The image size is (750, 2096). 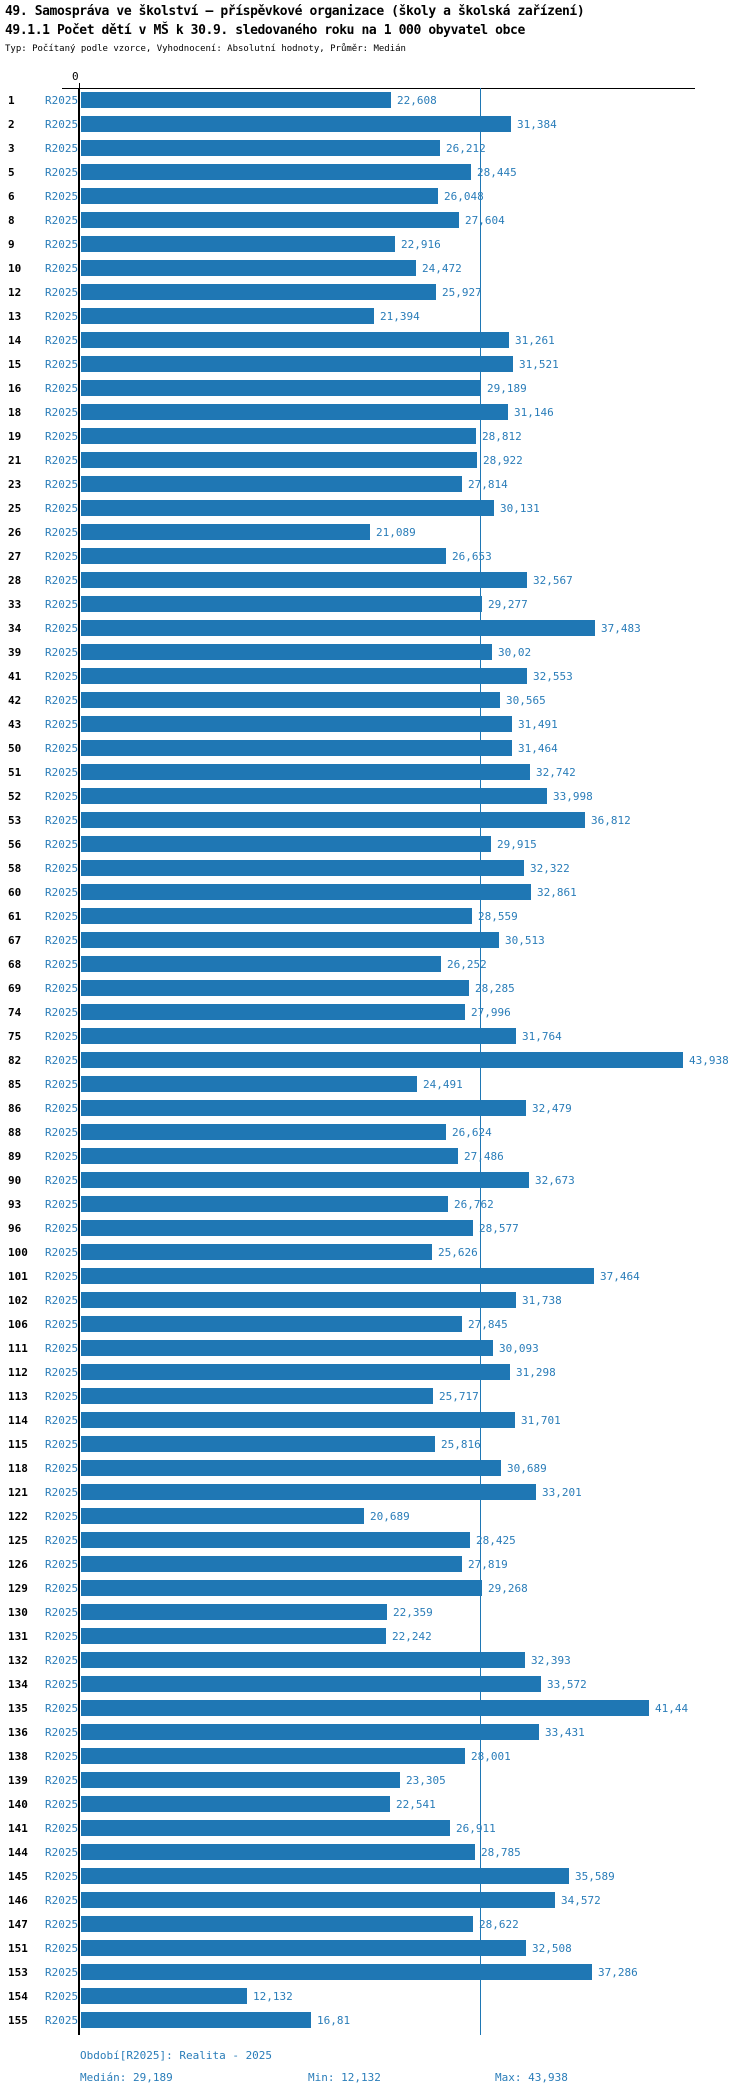 What do you see at coordinates (551, 1660) in the screenshot?
I see `bar-value-label: 32,393` at bounding box center [551, 1660].